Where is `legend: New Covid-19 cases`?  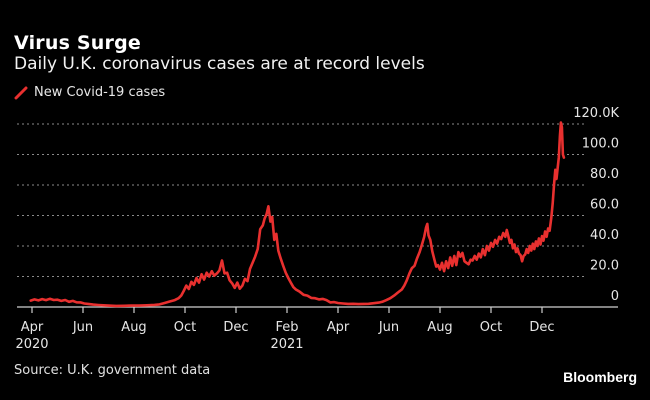
legend: New Covid-19 cases is located at coordinates (89, 92).